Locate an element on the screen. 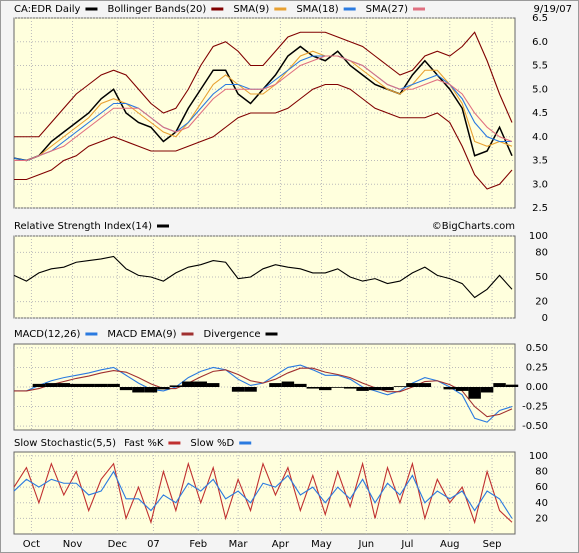 Image resolution: width=579 pixels, height=553 pixels. x-tick-label: Dec is located at coordinates (117, 544).